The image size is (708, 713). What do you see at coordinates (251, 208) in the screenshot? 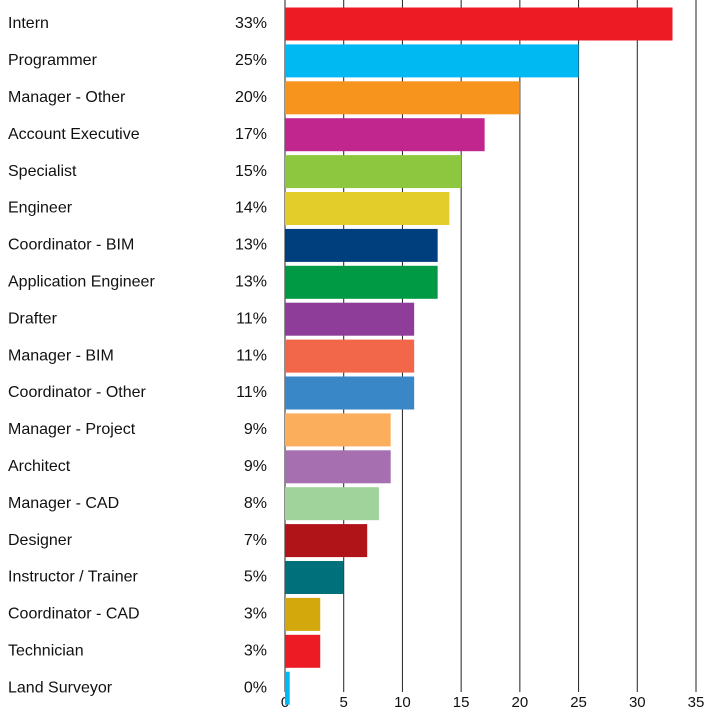
I see `value-label: 14%` at bounding box center [251, 208].